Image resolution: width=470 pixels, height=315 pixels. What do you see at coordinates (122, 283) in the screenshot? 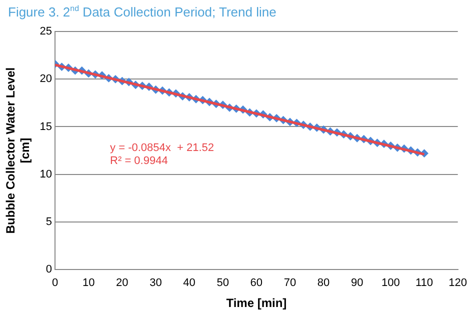
I see `x-tick-label: 20` at bounding box center [122, 283].